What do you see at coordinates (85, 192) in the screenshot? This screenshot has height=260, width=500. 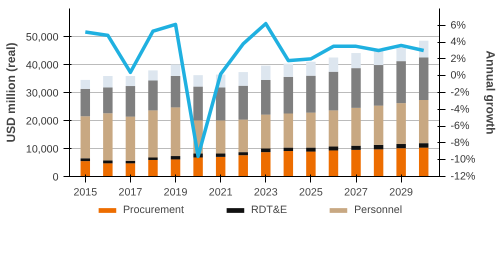 I see `x-tick-label: 2015` at bounding box center [85, 192].